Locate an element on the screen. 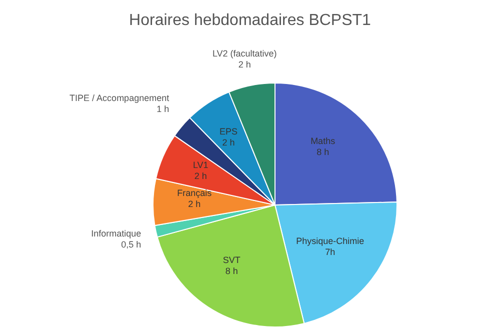 This screenshot has height=334, width=500. slice-label: LV1 is located at coordinates (200, 165).